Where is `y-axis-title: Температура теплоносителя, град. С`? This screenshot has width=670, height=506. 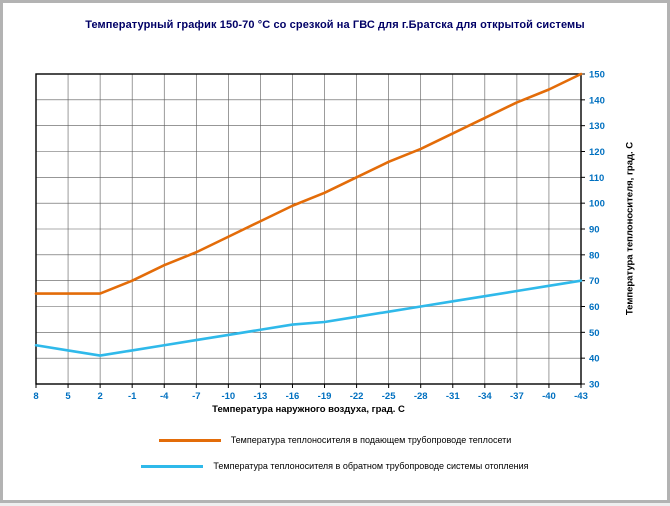
y-axis-title: Температура теплоносителя, град. С is located at coordinates (630, 228).